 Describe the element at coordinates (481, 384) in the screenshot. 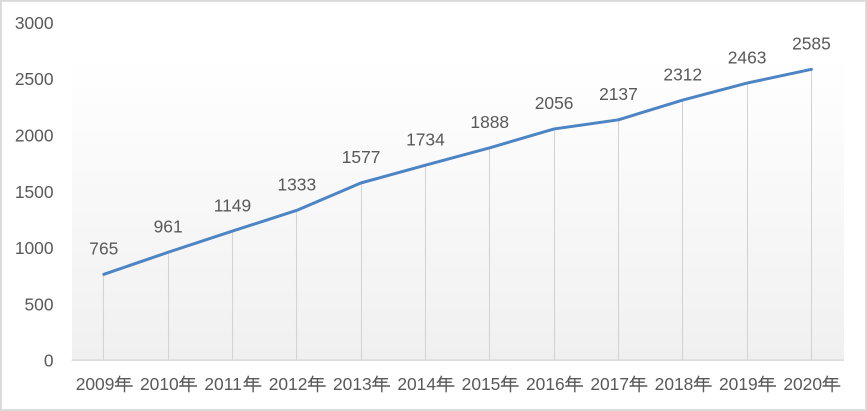

I see `svg-text: 2015` at that location.